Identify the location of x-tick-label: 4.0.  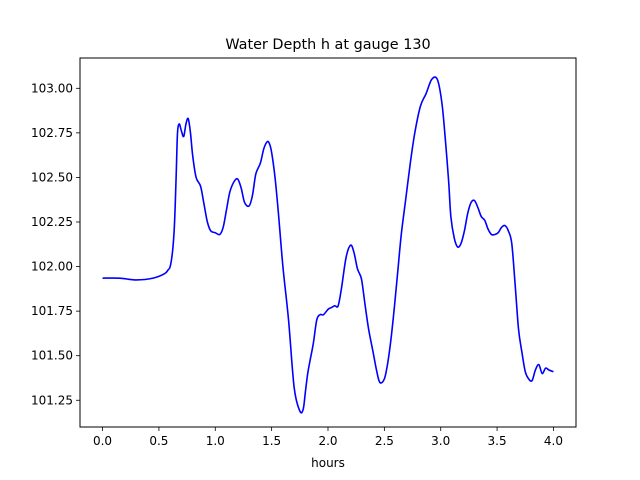
(553, 441).